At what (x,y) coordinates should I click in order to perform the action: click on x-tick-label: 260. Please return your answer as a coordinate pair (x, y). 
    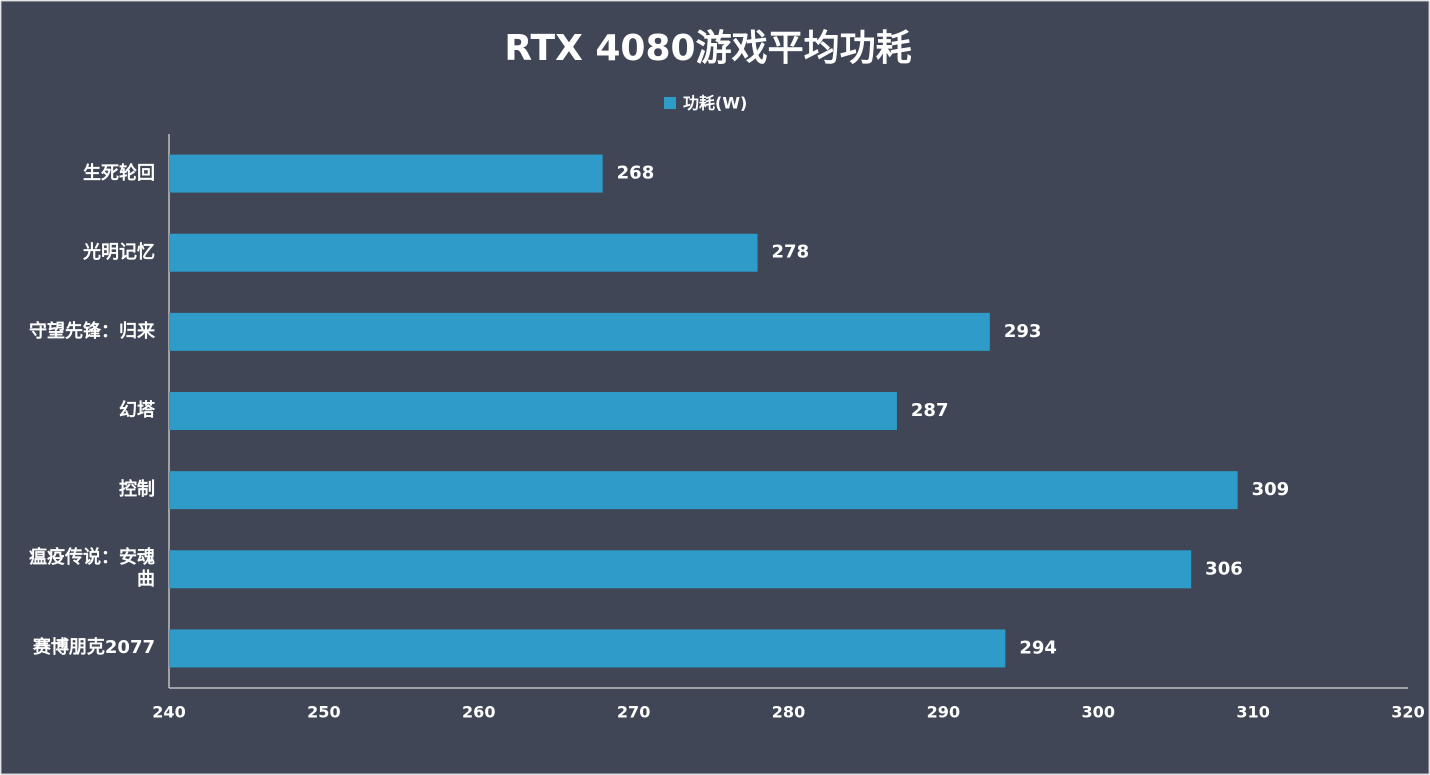
    Looking at the image, I should click on (478, 712).